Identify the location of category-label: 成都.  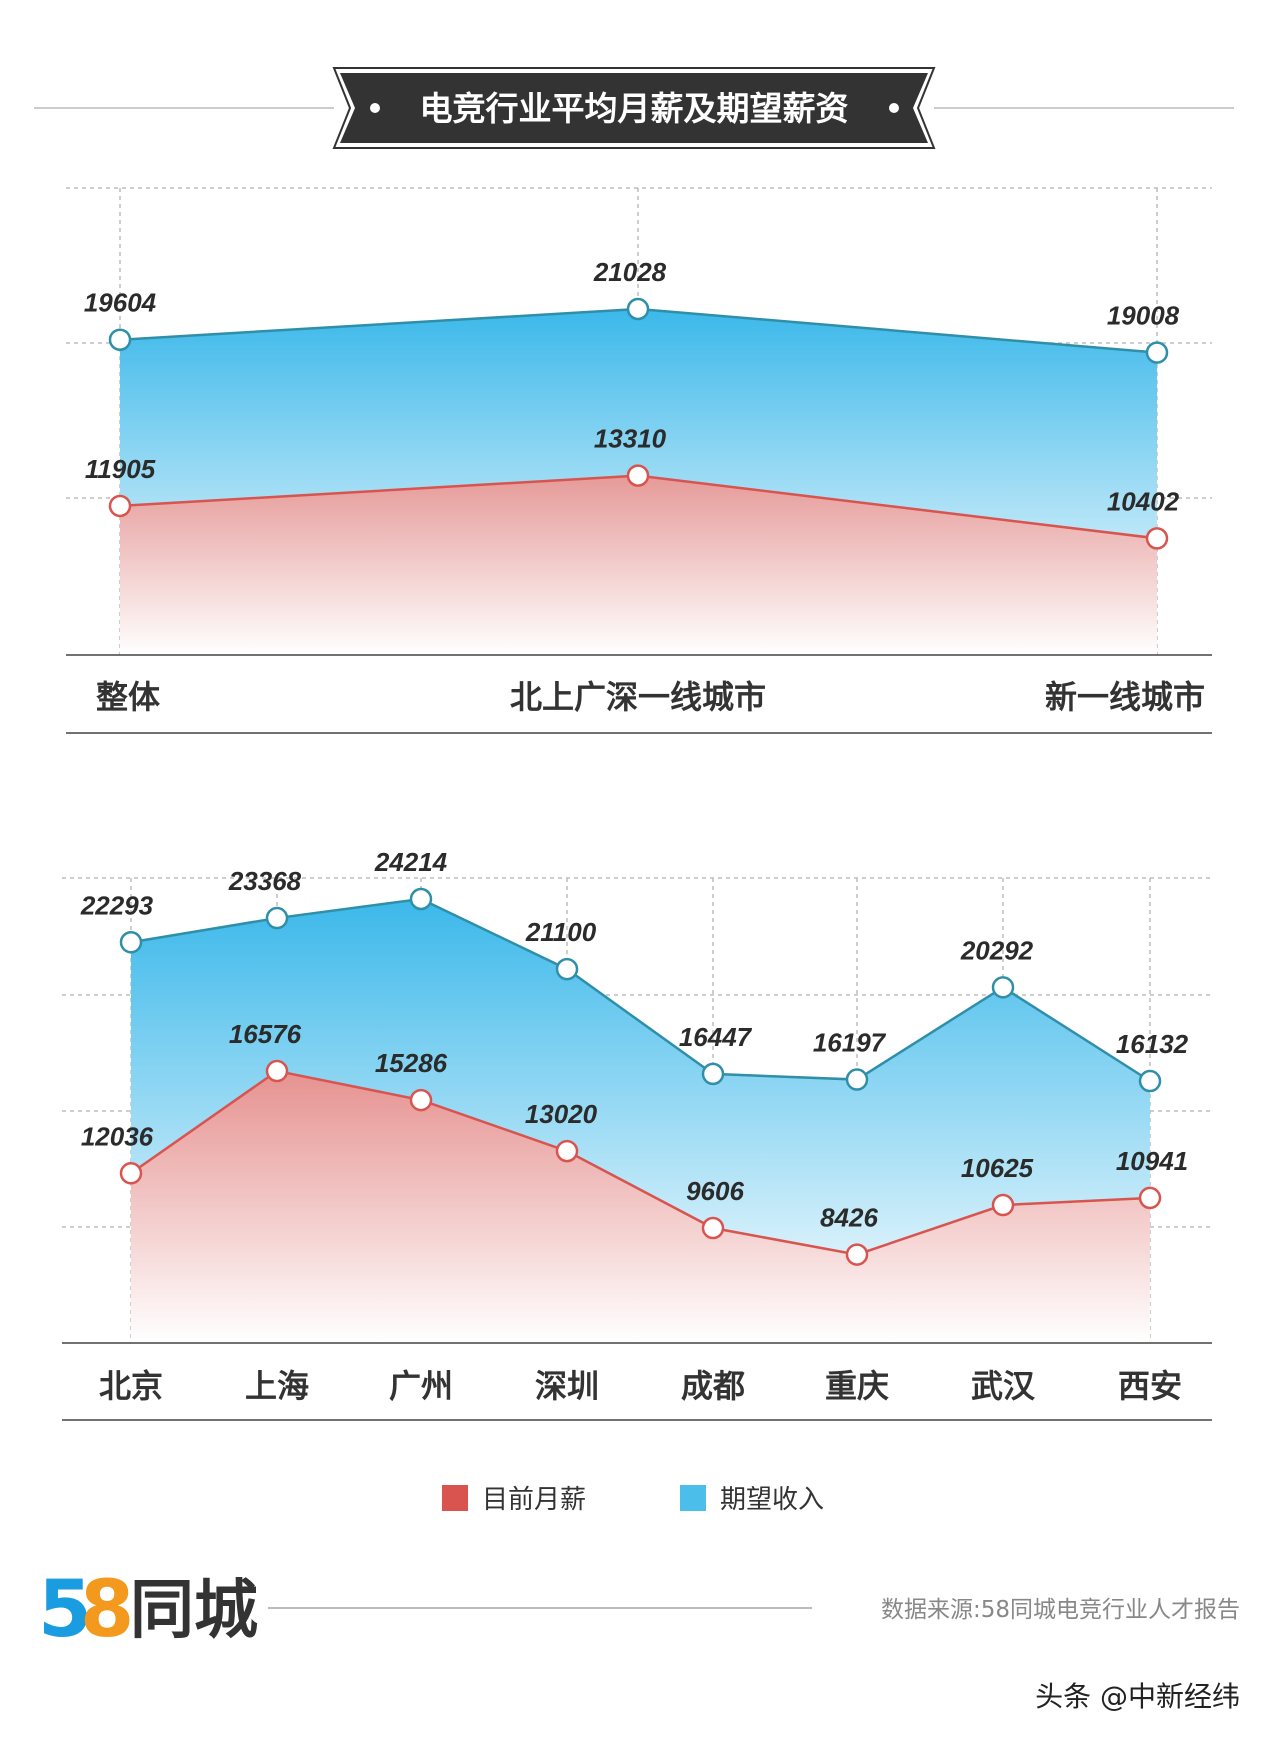
(713, 1386).